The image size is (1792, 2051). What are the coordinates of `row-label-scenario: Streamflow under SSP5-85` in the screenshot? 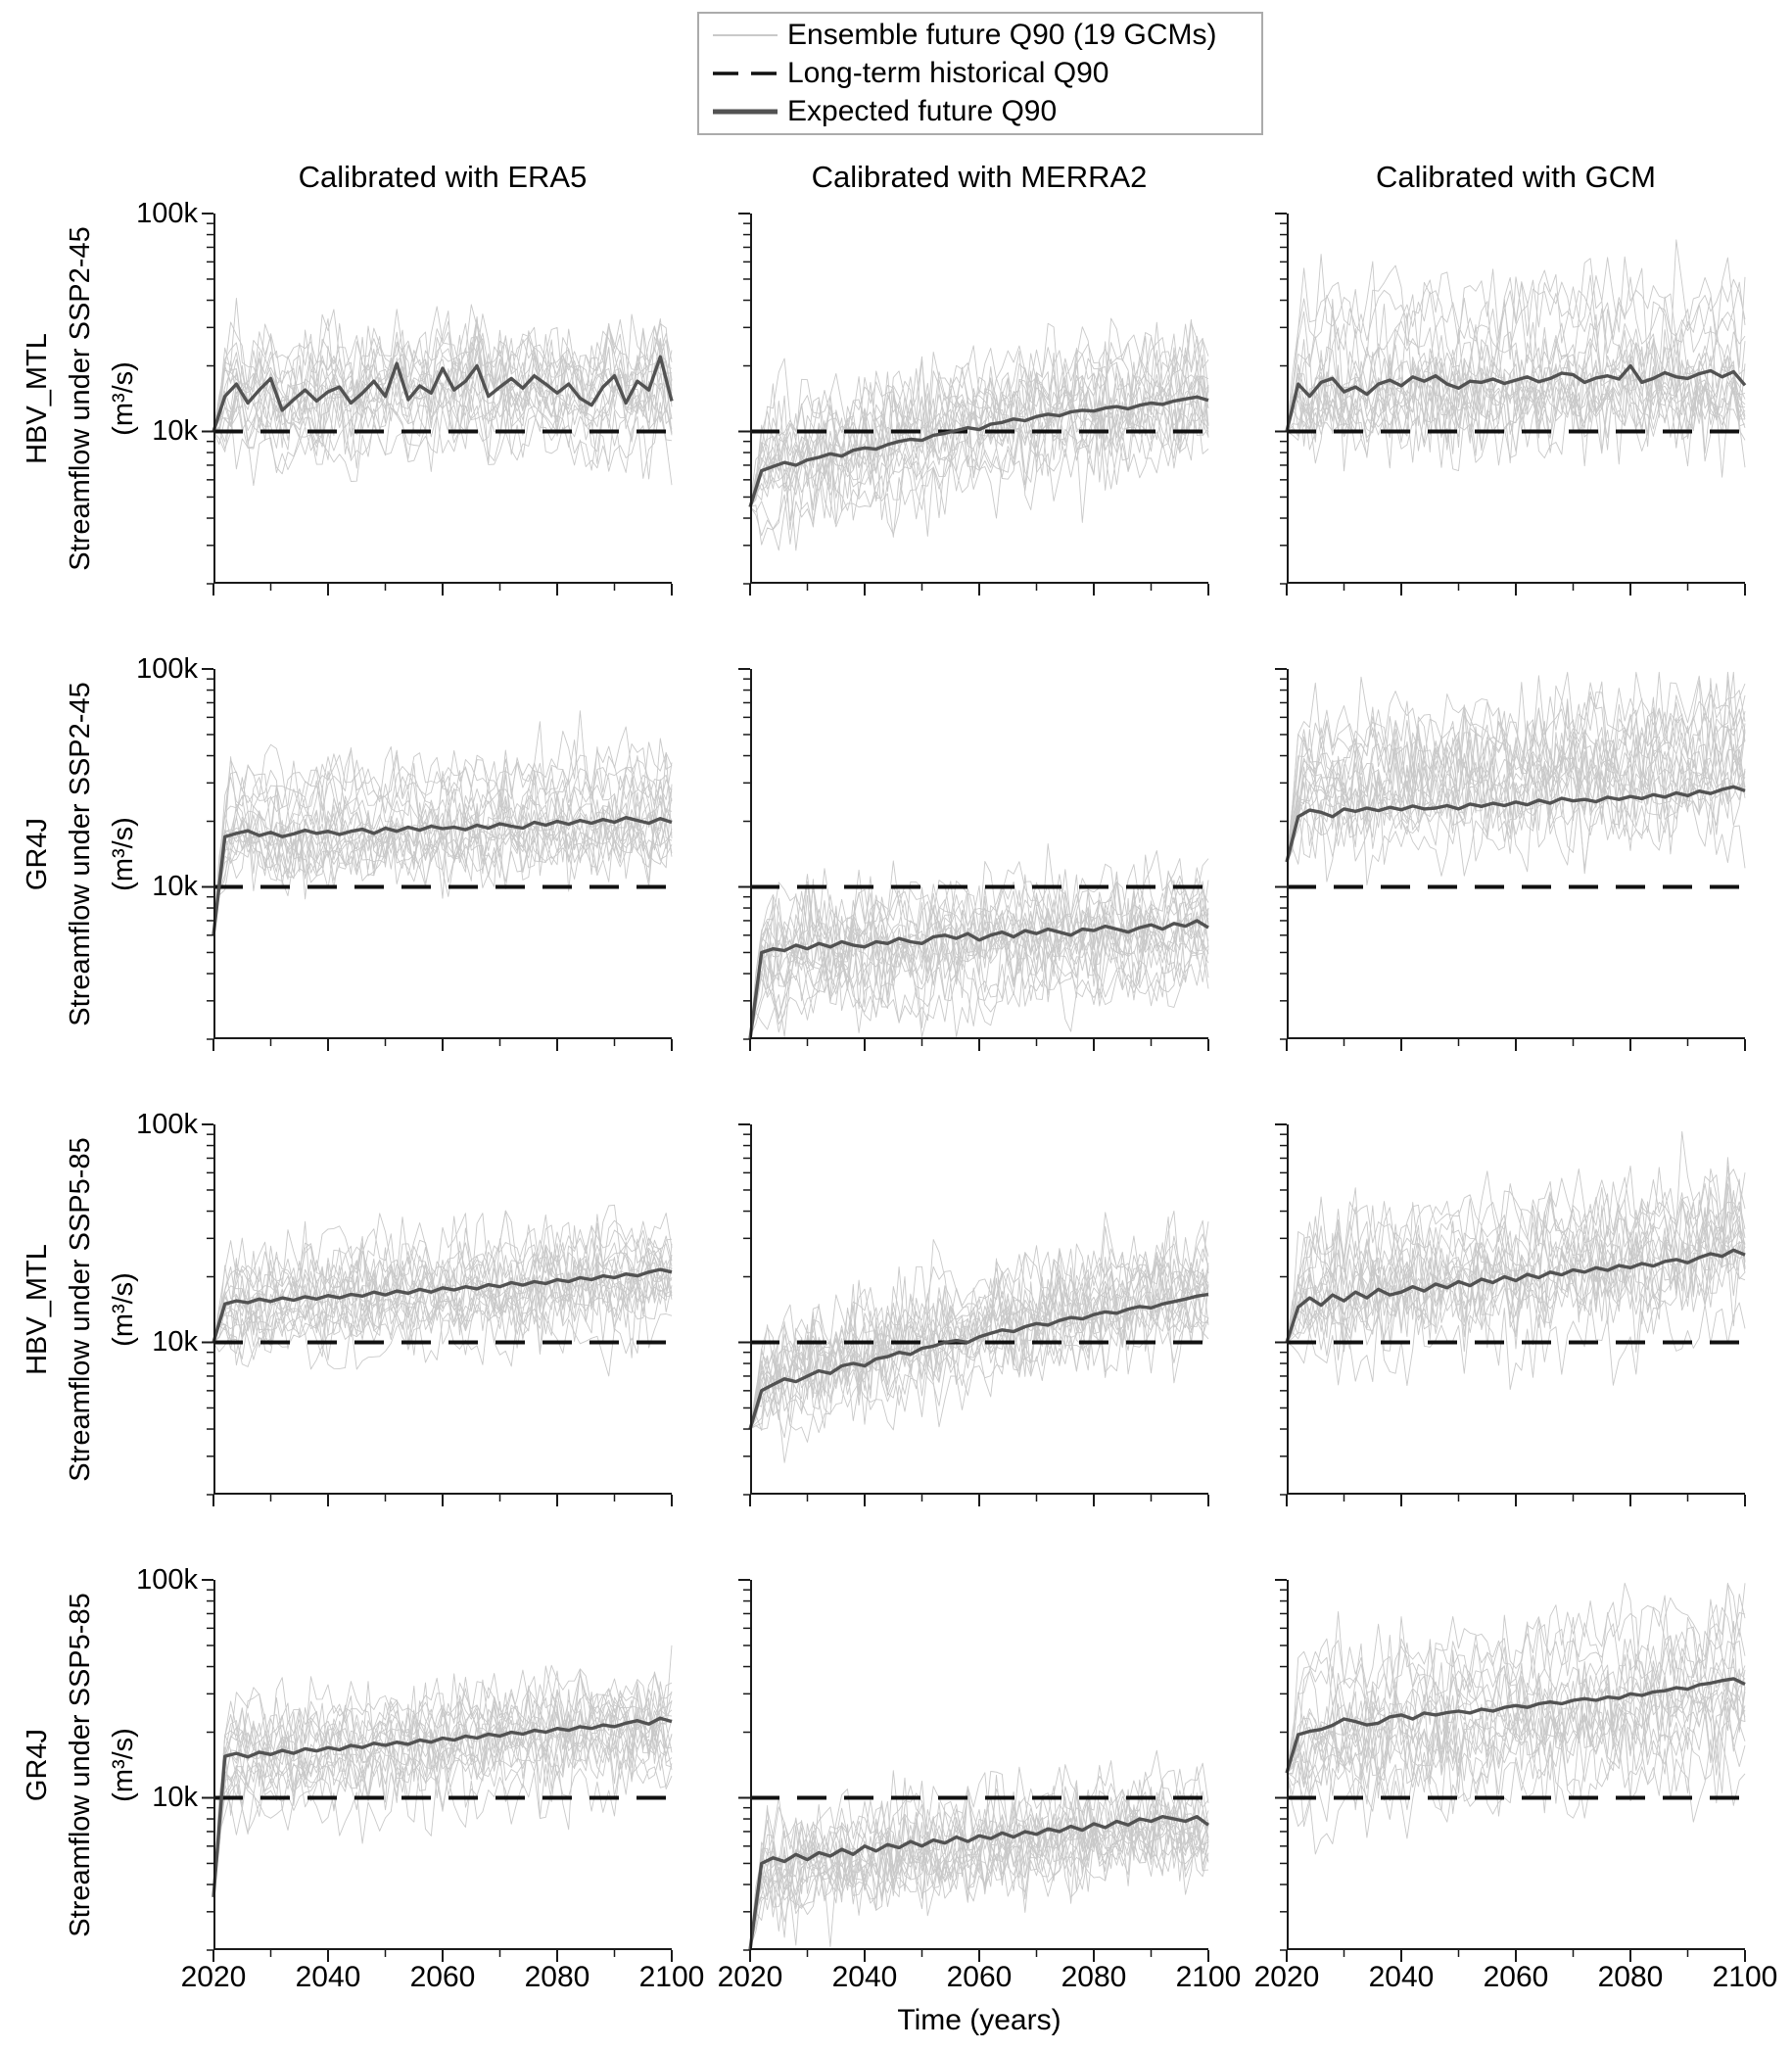 It's located at (80, 1765).